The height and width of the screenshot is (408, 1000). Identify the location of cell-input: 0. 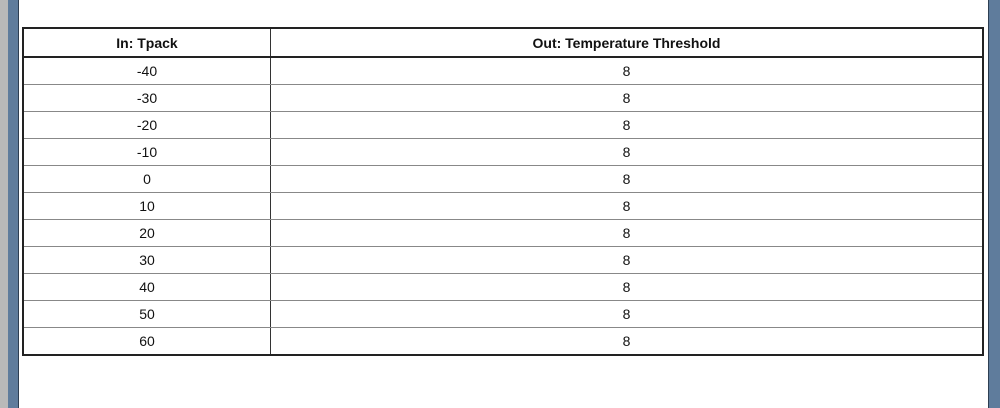
(146, 179).